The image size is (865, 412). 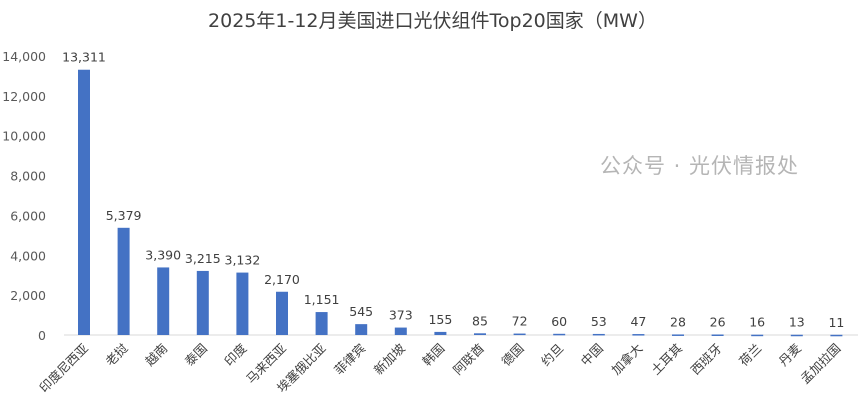 What do you see at coordinates (512, 355) in the screenshot?
I see `x-tick-label: 德国` at bounding box center [512, 355].